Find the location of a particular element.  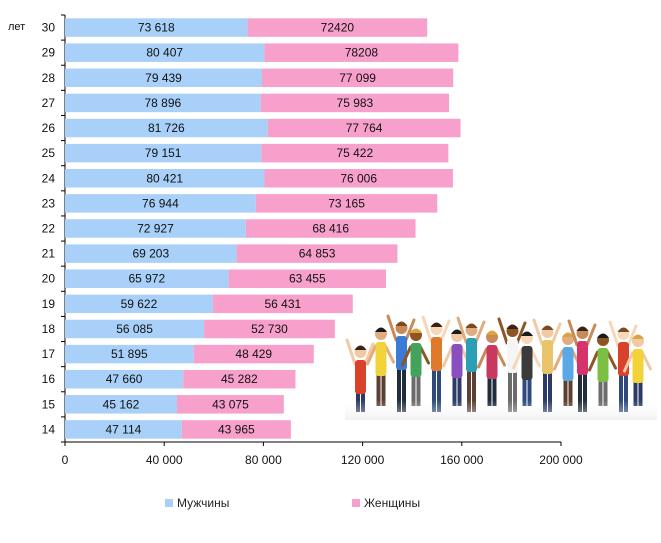

y-tick-labels: 30 29 28 27 26 25 24 23 22 21 20 19 18 17 16 15 14 is located at coordinates (49, 229).